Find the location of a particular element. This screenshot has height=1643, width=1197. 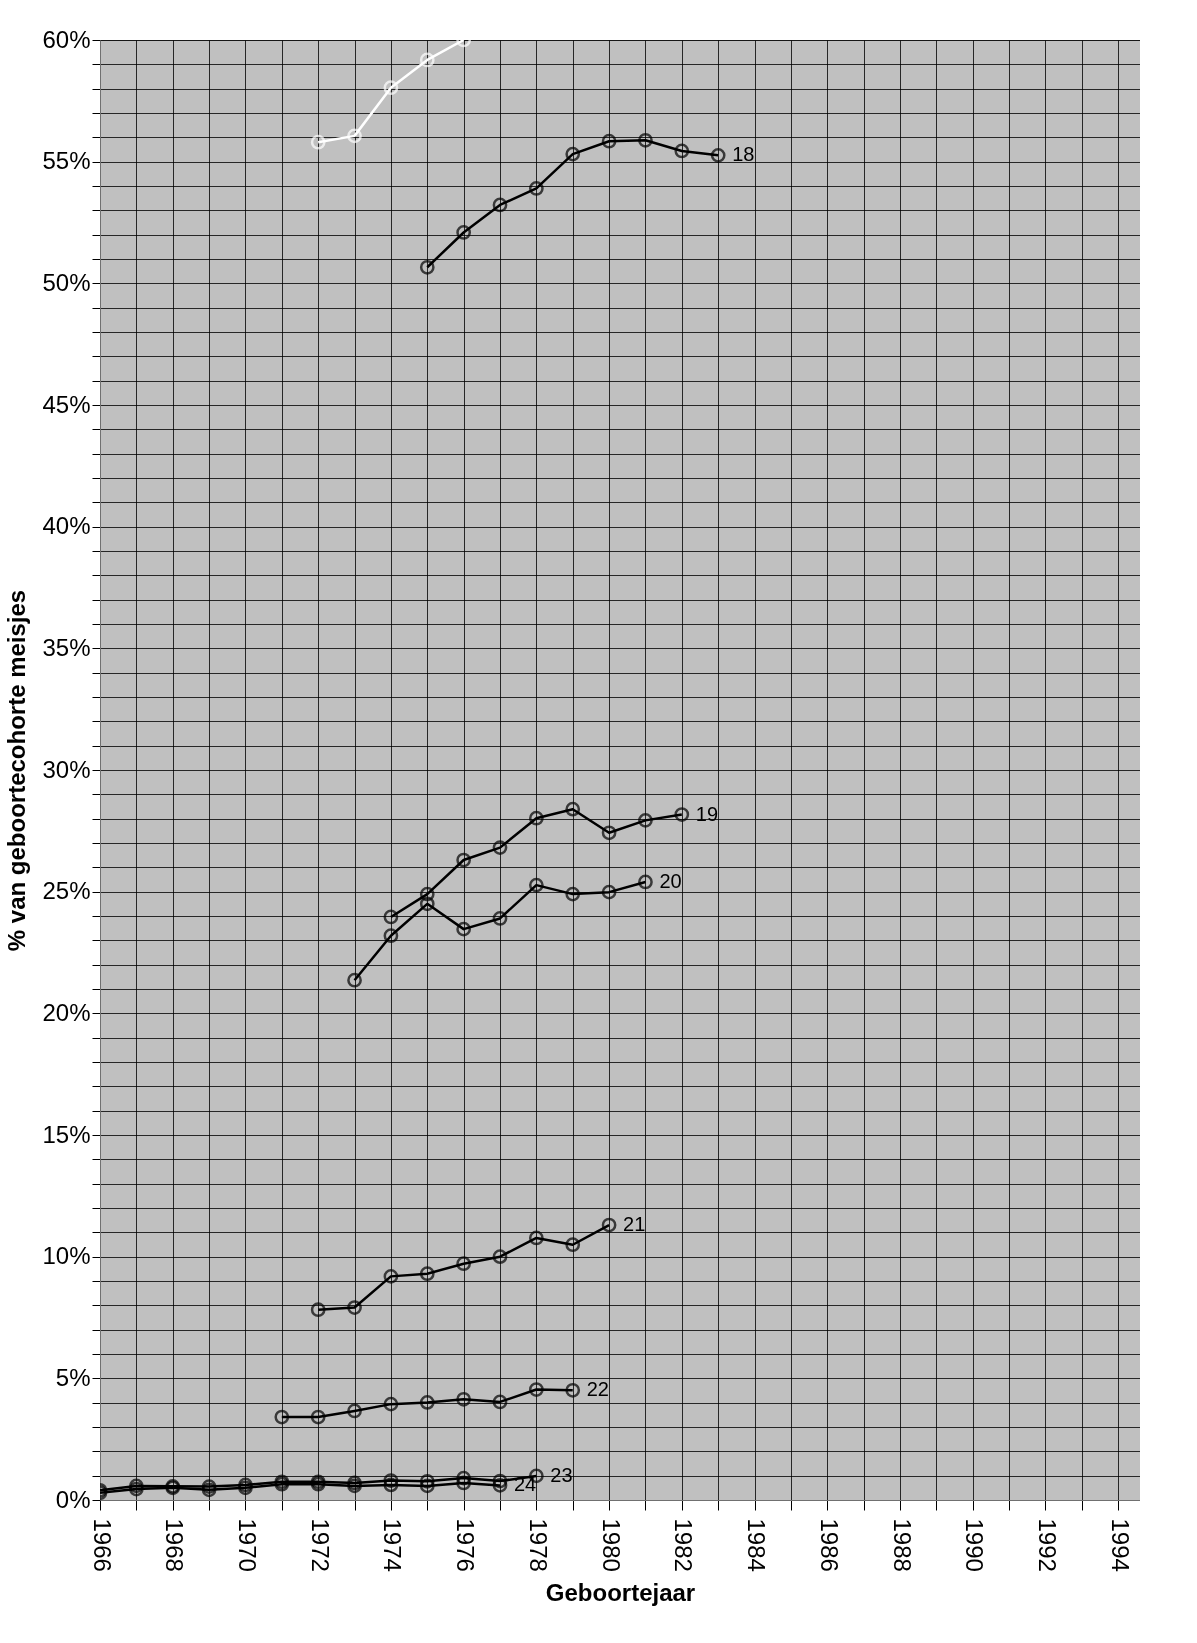

y-tick-label: 15% is located at coordinates (66, 1134).